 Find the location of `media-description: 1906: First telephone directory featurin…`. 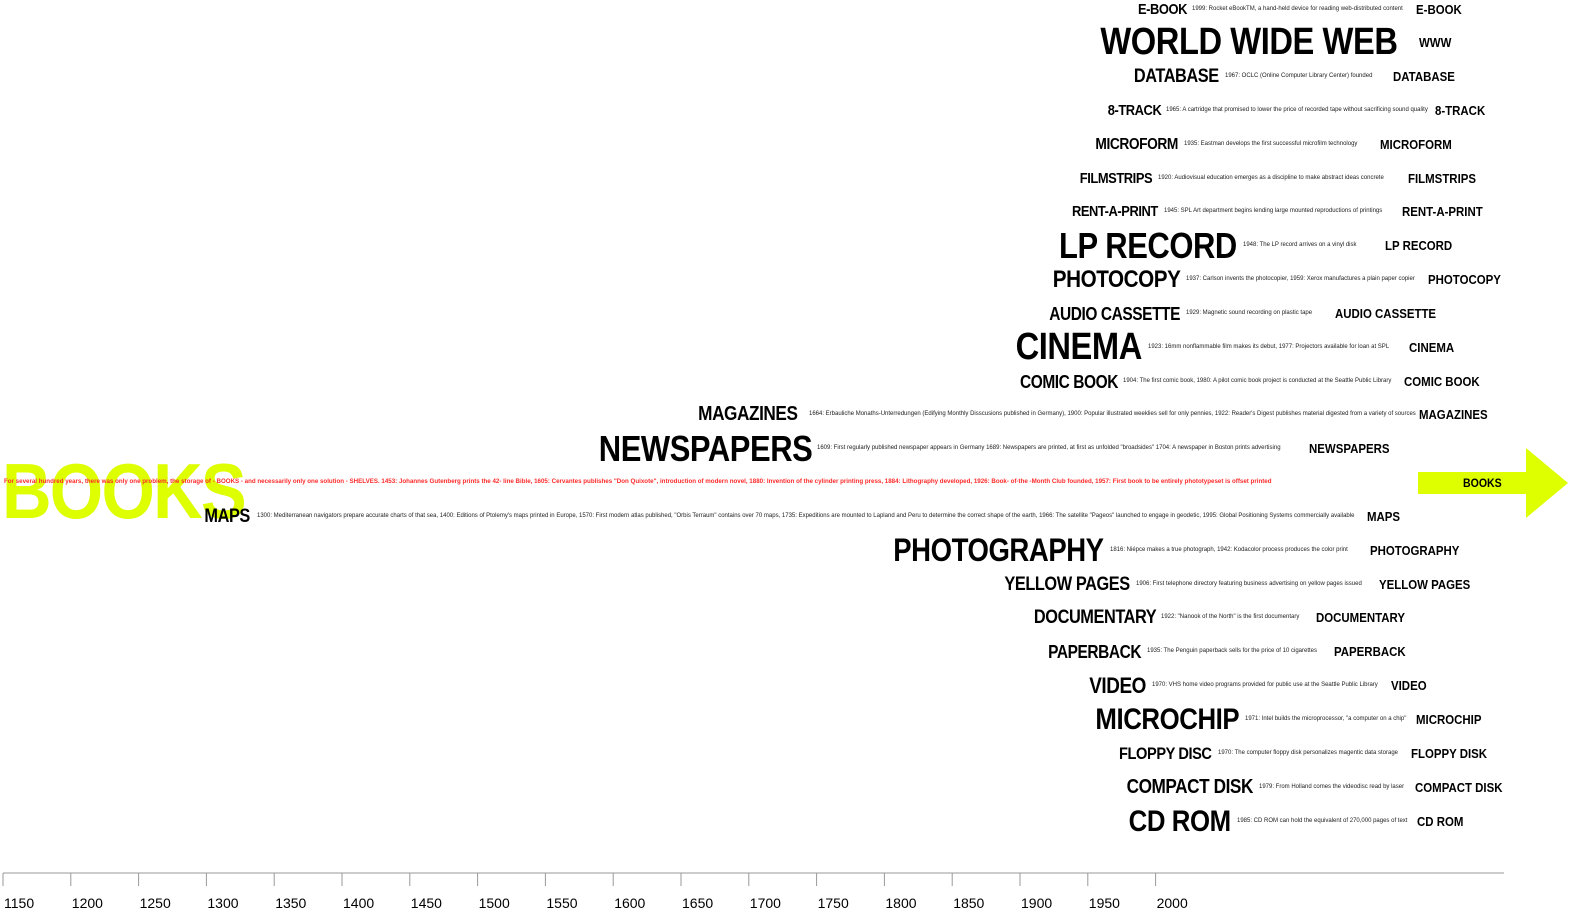

media-description: 1906: First telephone directory featurin… is located at coordinates (1249, 584).